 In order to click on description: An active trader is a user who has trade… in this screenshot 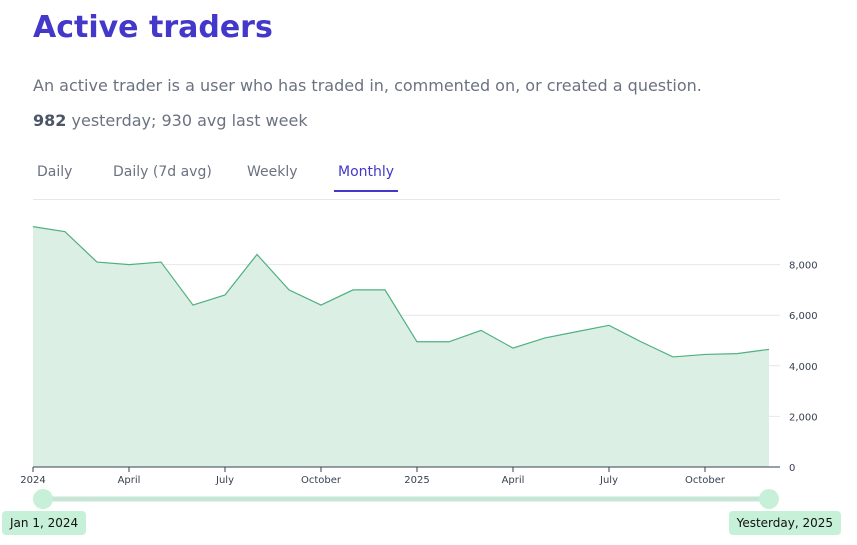, I will do `click(367, 85)`.